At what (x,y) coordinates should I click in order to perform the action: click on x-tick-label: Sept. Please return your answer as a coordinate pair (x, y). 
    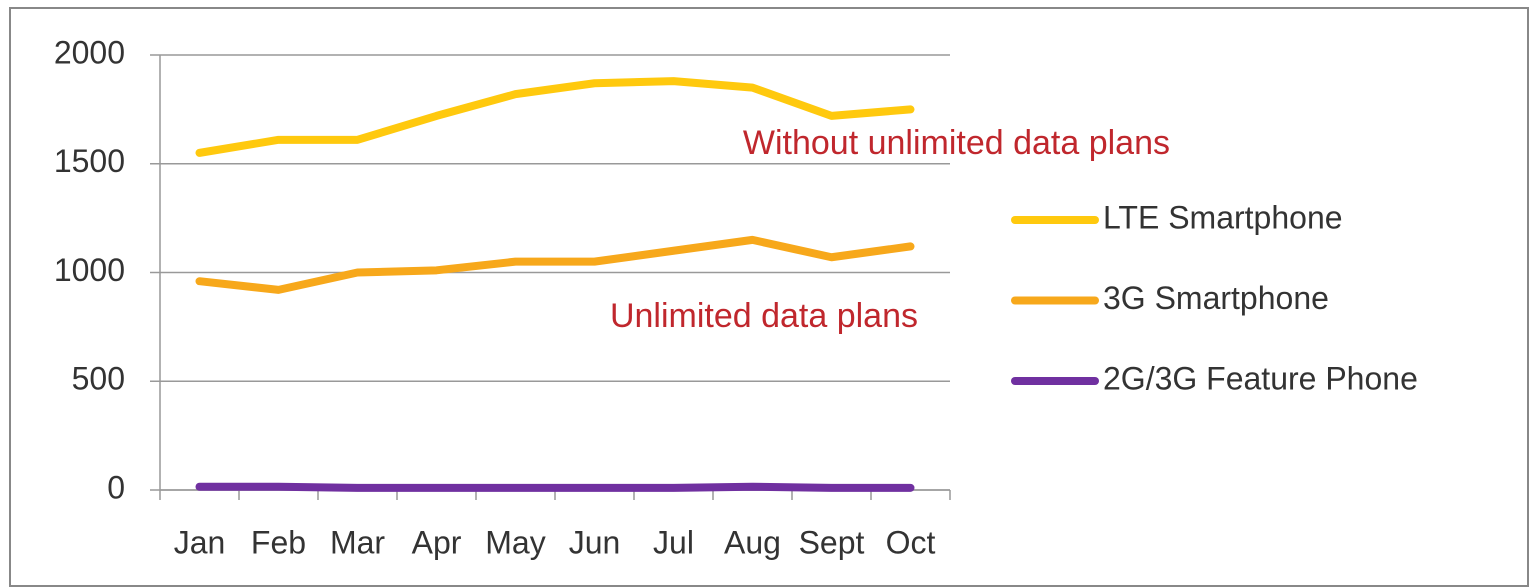
    Looking at the image, I should click on (832, 542).